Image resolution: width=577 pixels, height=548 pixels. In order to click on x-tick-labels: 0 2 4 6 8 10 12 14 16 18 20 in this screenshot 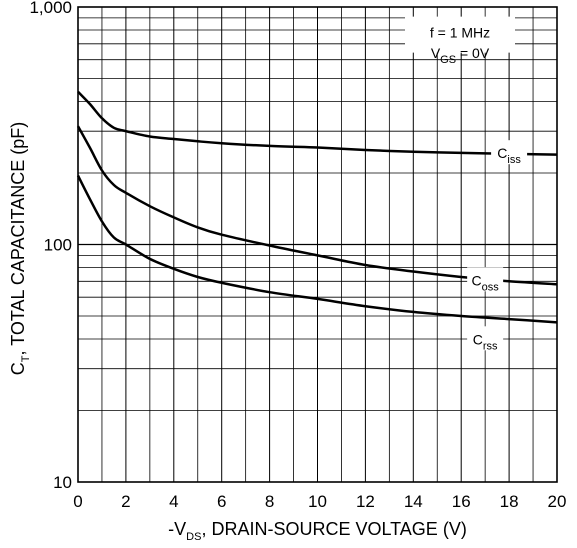, I will do `click(319, 501)`.